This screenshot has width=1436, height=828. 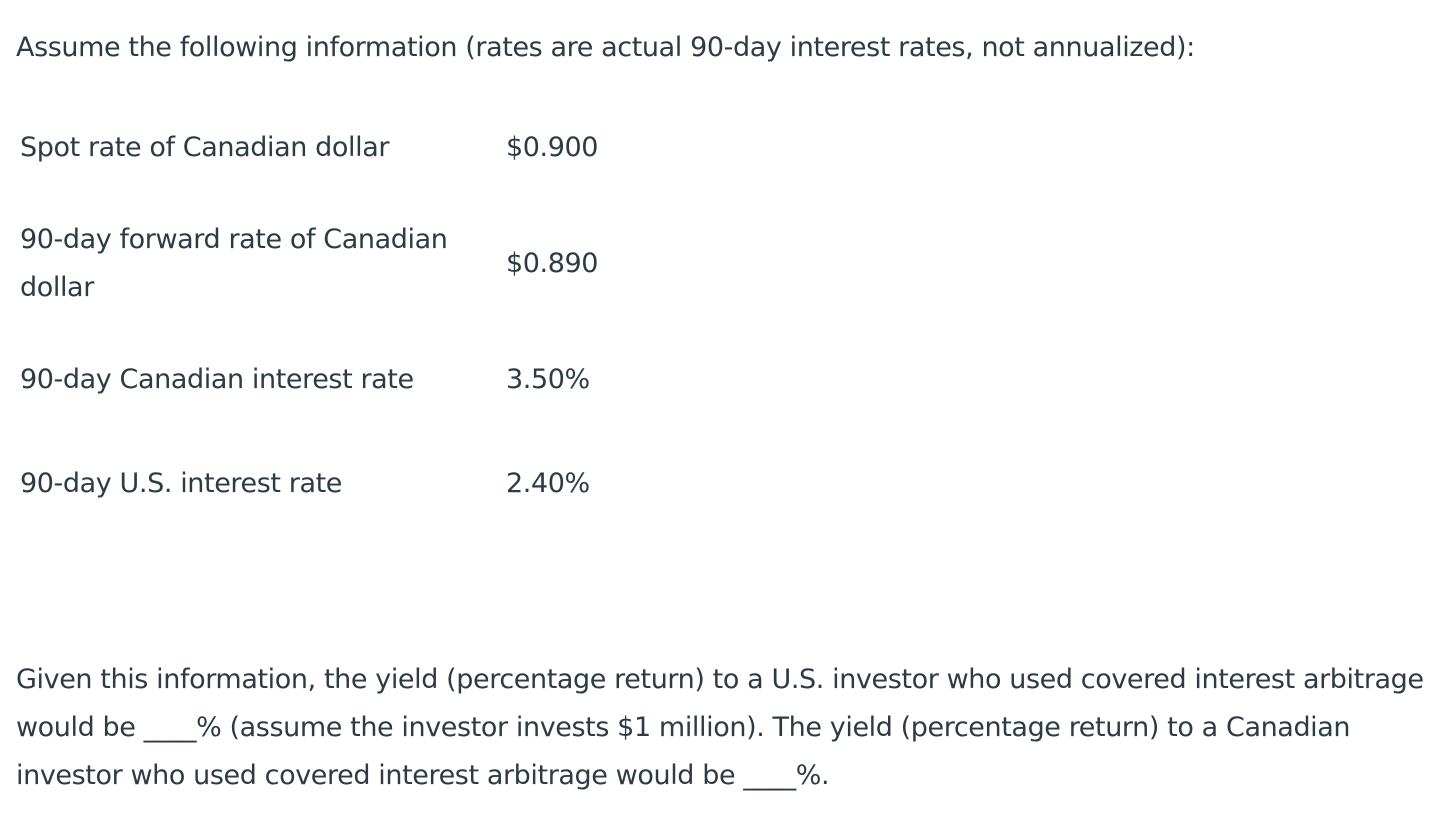 I want to click on row-value: 2.40%, so click(x=548, y=483).